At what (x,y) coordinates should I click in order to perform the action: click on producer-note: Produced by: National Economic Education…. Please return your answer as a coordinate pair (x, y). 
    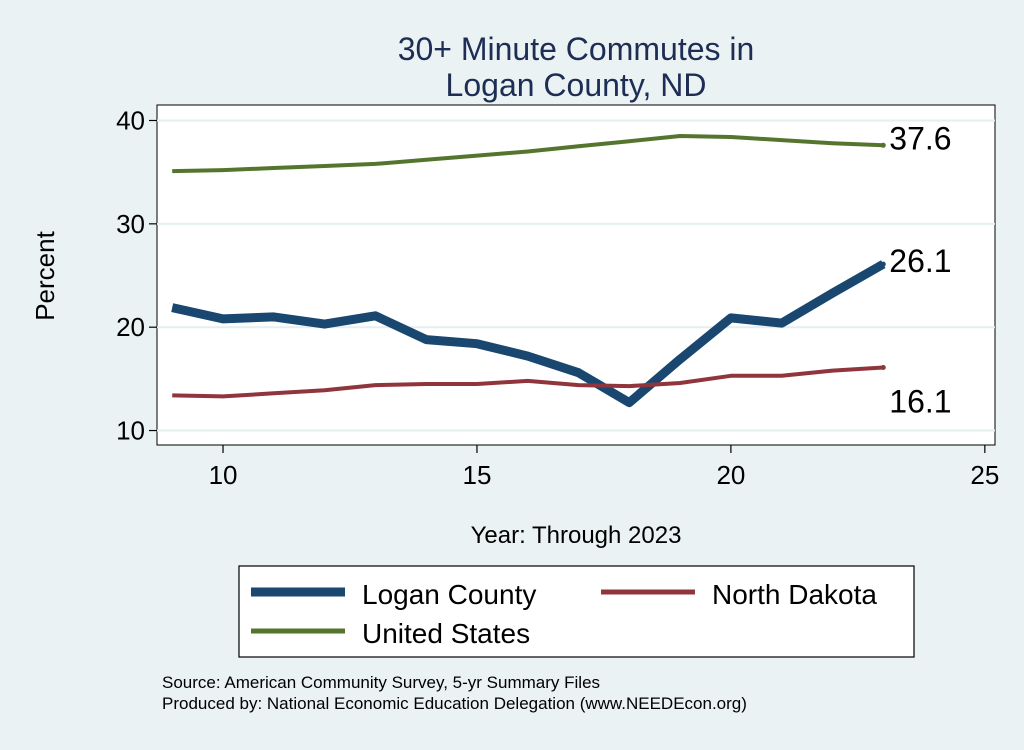
    Looking at the image, I should click on (454, 703).